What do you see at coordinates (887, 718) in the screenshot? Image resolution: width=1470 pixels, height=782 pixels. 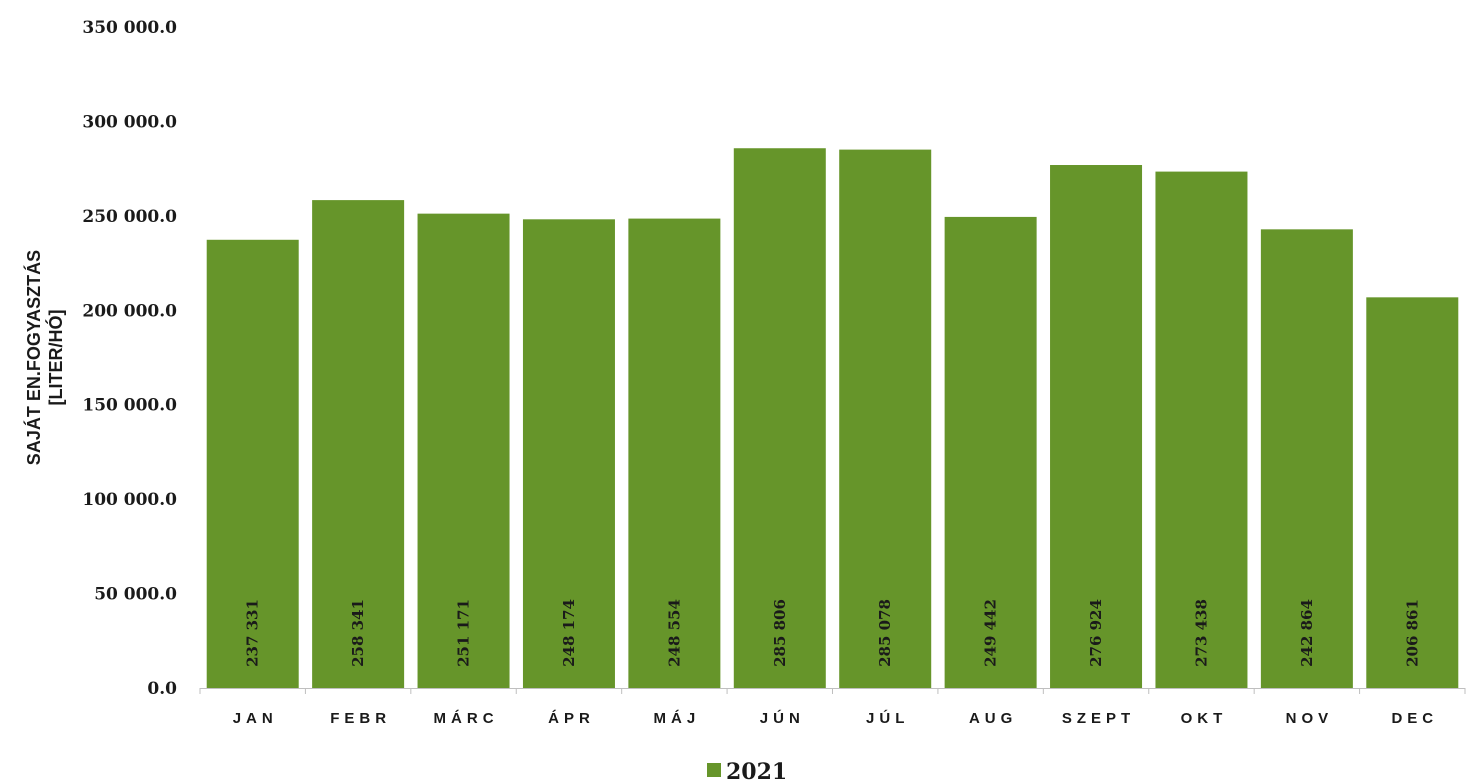 I see `x-category-label: JÚL` at bounding box center [887, 718].